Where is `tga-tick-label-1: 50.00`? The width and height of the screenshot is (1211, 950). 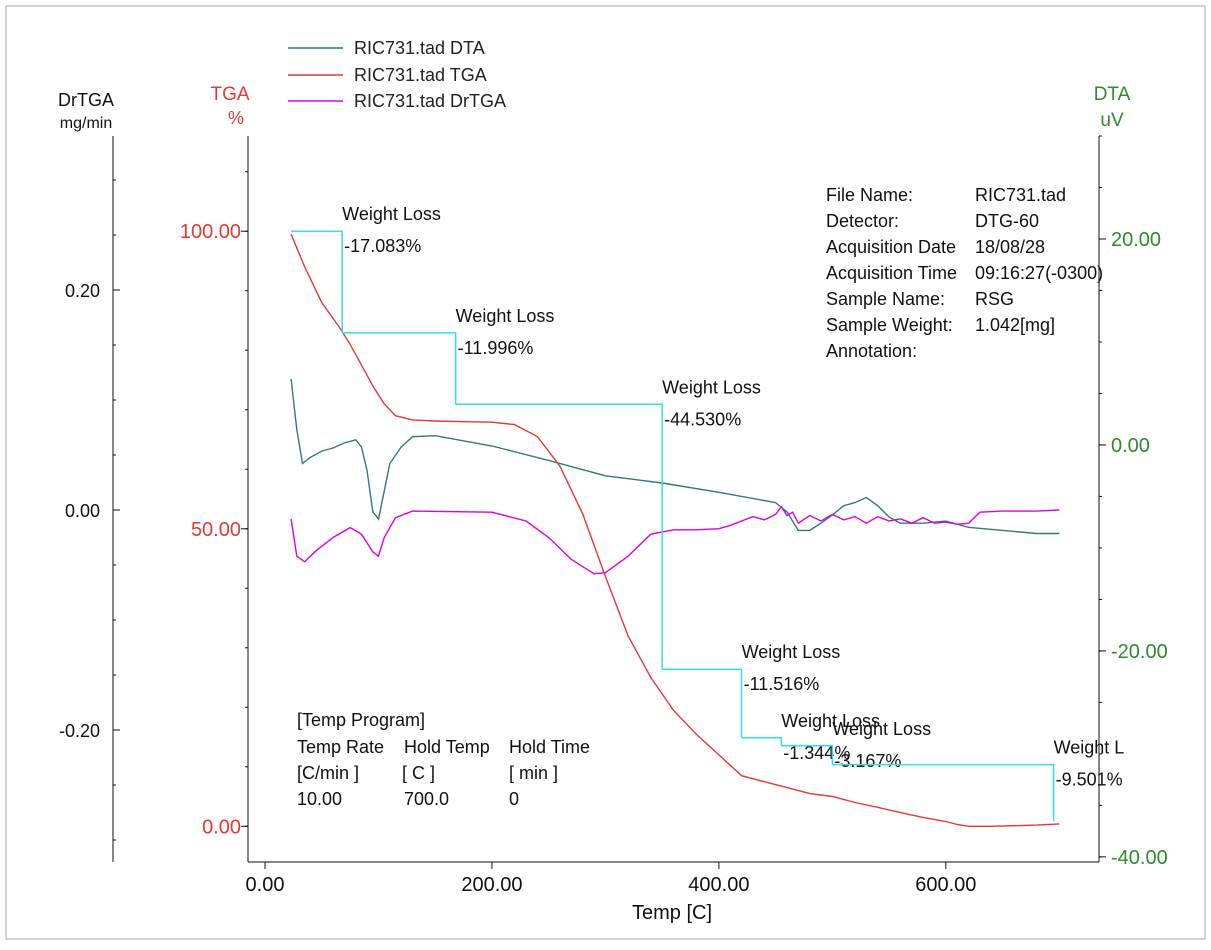 tga-tick-label-1: 50.00 is located at coordinates (216, 530).